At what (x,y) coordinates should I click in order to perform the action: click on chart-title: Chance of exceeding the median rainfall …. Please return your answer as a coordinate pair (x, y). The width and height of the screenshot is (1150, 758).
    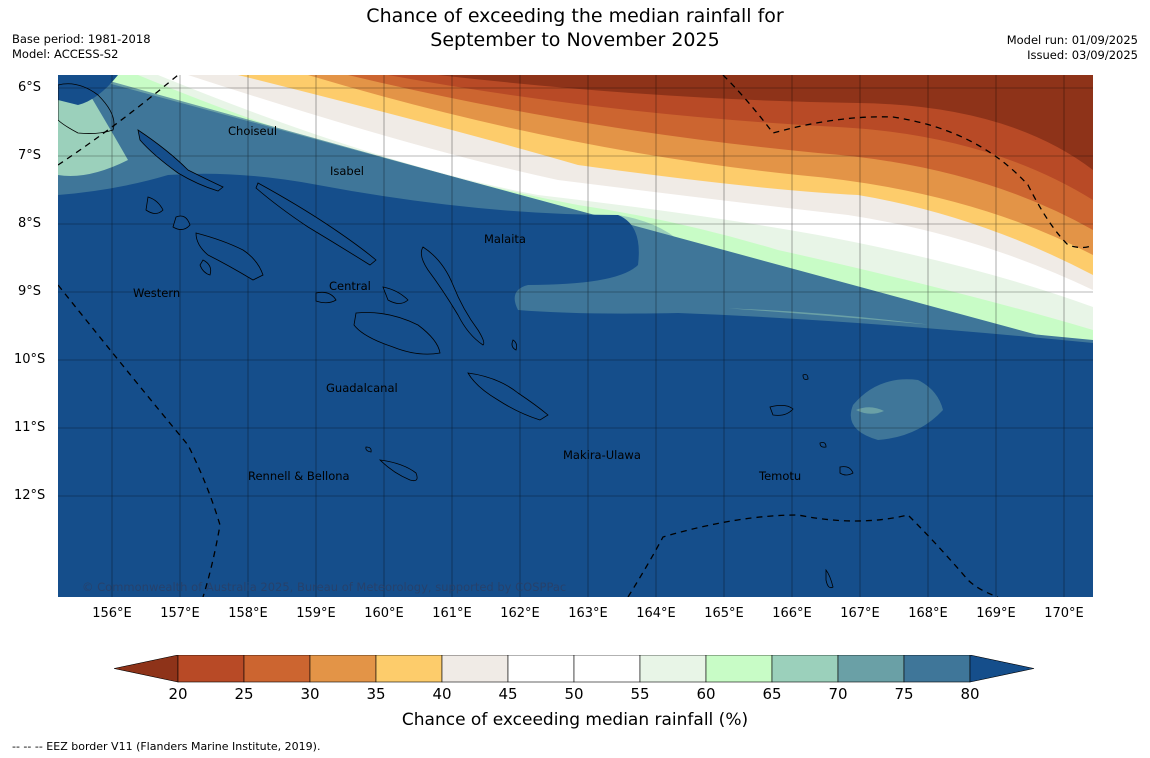
    Looking at the image, I should click on (575, 28).